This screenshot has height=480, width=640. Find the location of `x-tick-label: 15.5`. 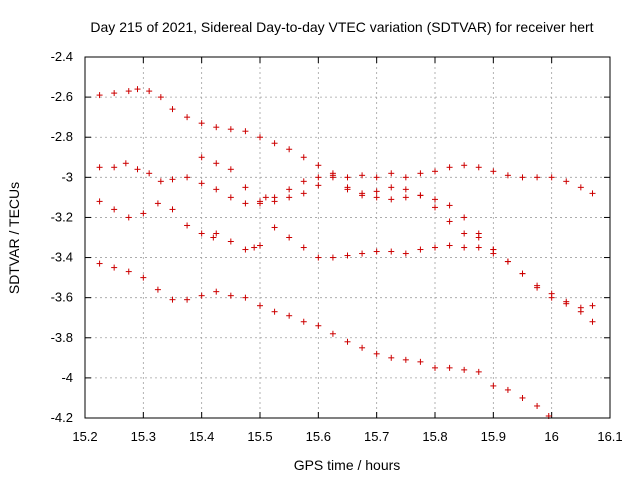

x-tick-label: 15.5 is located at coordinates (259, 436).